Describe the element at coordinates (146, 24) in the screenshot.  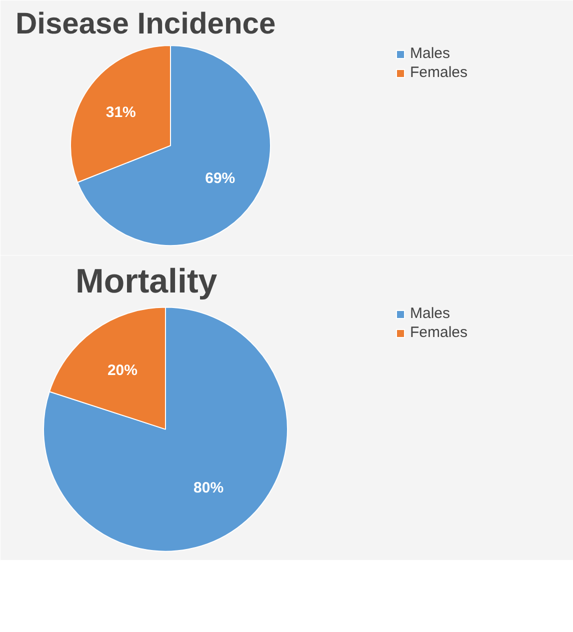
I see `chart-title: Disease Incidence` at that location.